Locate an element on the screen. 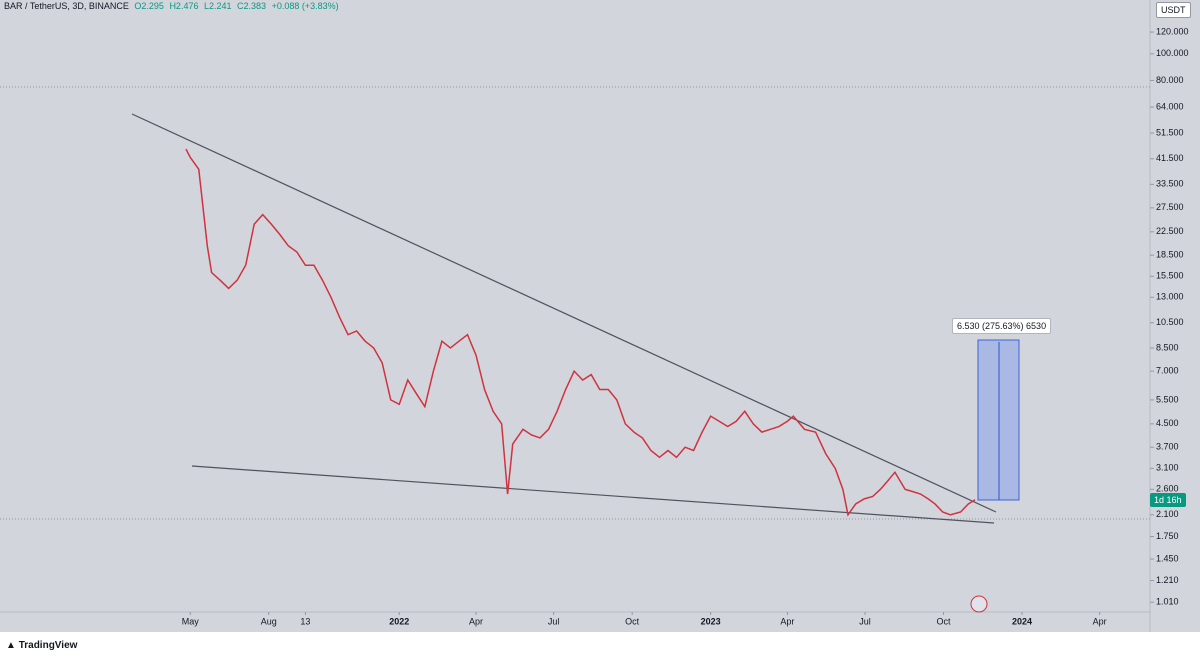 This screenshot has height=657, width=1200. y-tick-label: 3.700 is located at coordinates (1167, 447).